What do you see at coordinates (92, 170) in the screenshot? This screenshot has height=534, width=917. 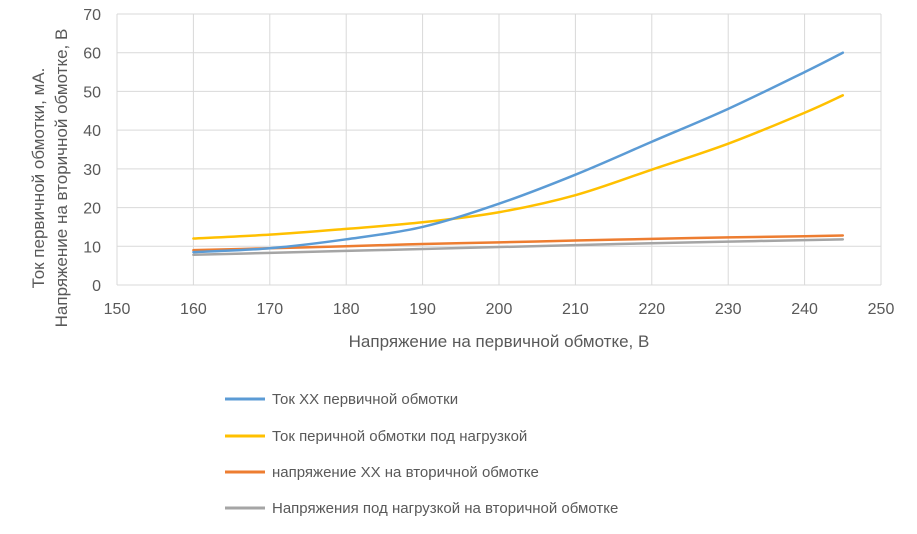 I see `y-tick-label: 30` at bounding box center [92, 170].